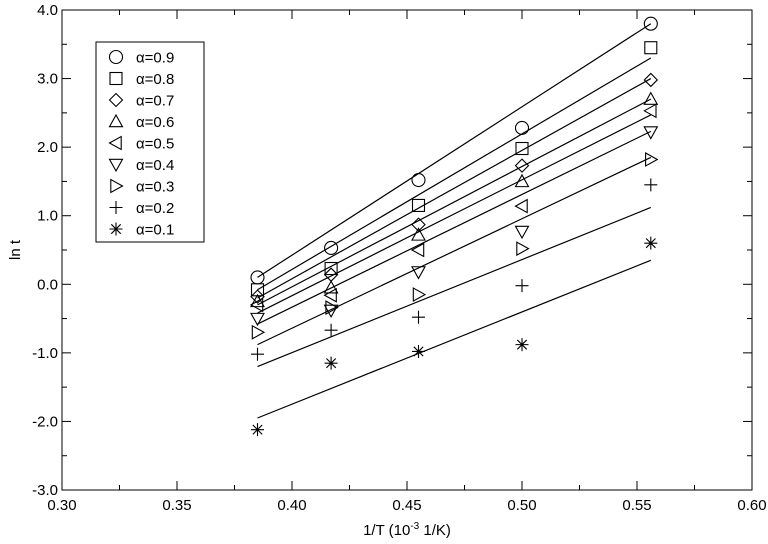 The width and height of the screenshot is (768, 544). I want to click on x-tick-label: 0.40, so click(291, 505).